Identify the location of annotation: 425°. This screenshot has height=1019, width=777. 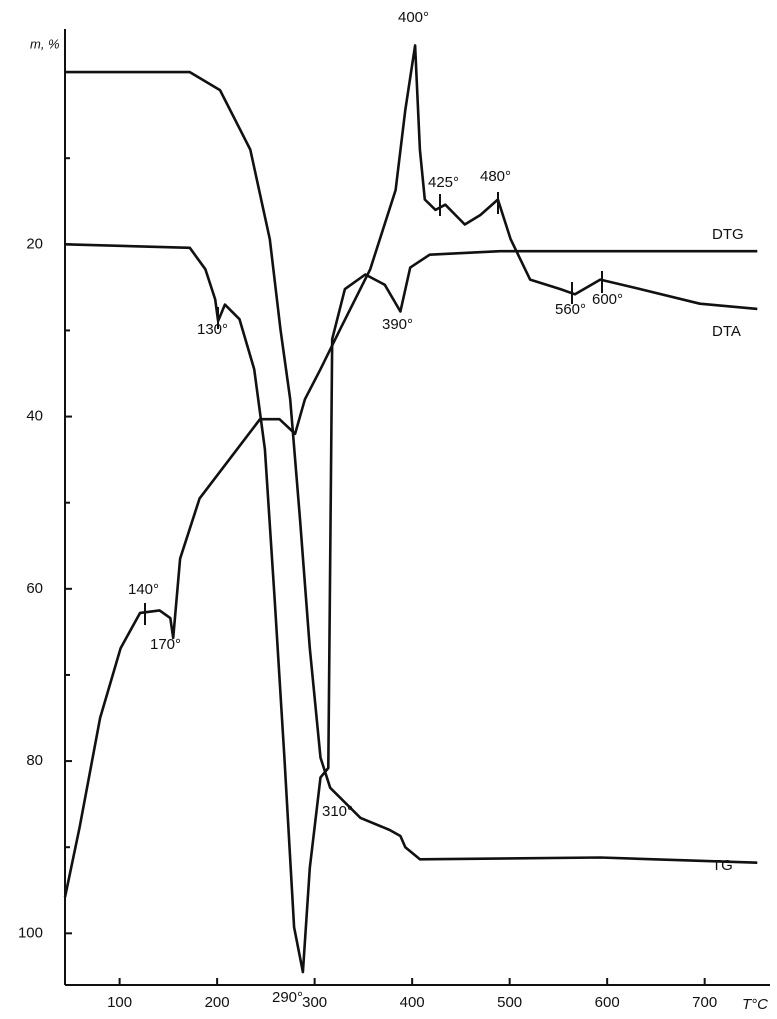
(443, 182).